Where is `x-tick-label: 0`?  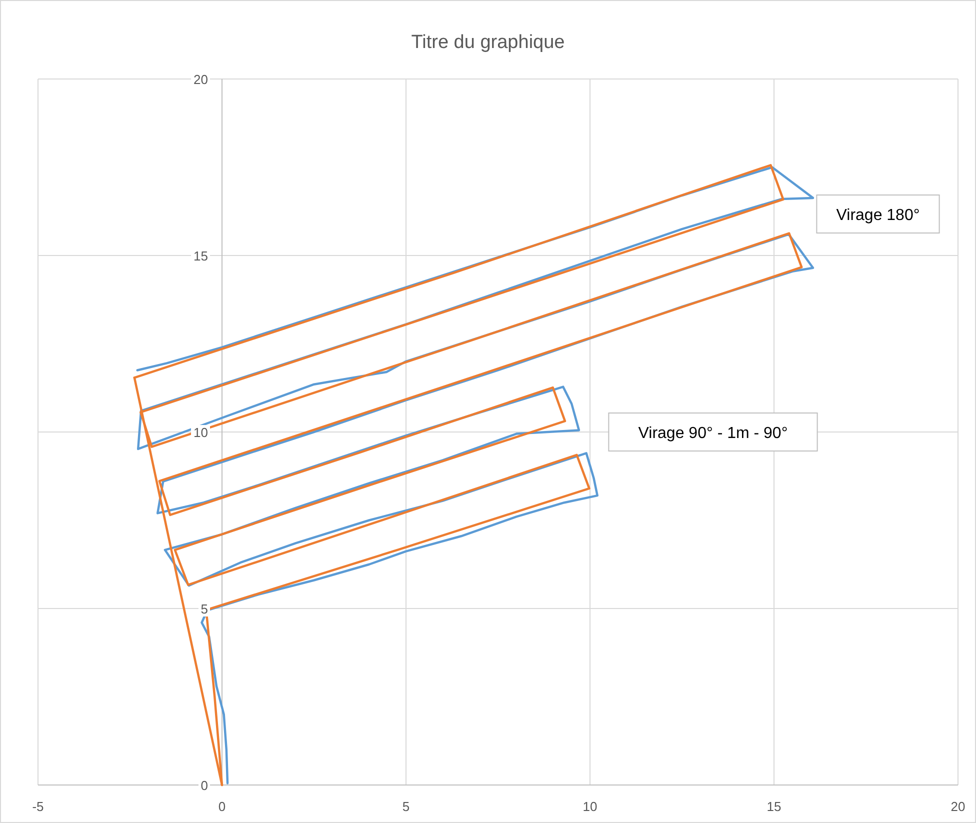 x-tick-label: 0 is located at coordinates (222, 806).